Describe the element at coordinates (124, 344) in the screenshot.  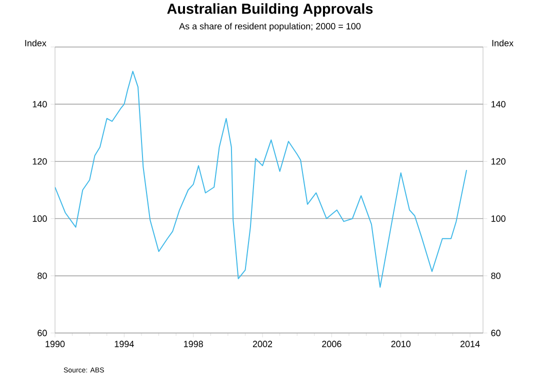
I see `x-tick-label: 1994` at that location.